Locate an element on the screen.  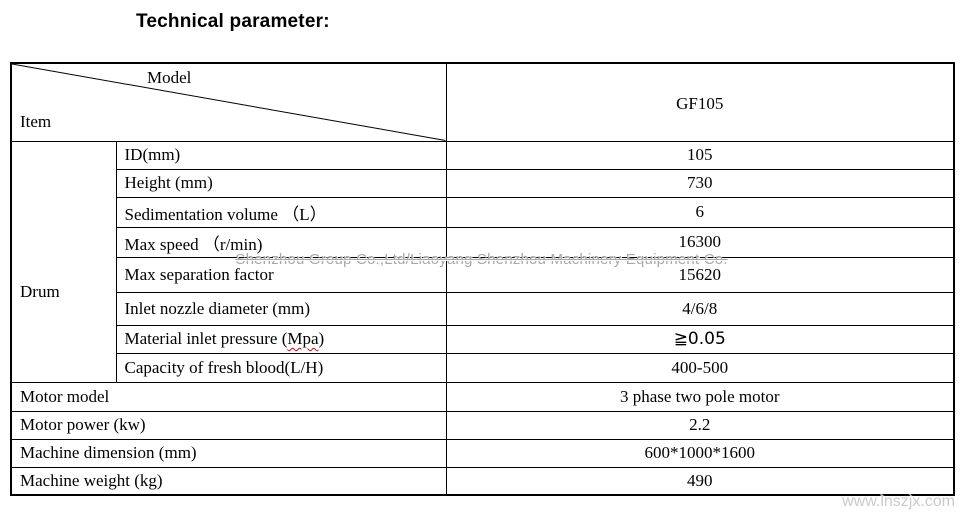
parameter-value: 490 is located at coordinates (700, 481).